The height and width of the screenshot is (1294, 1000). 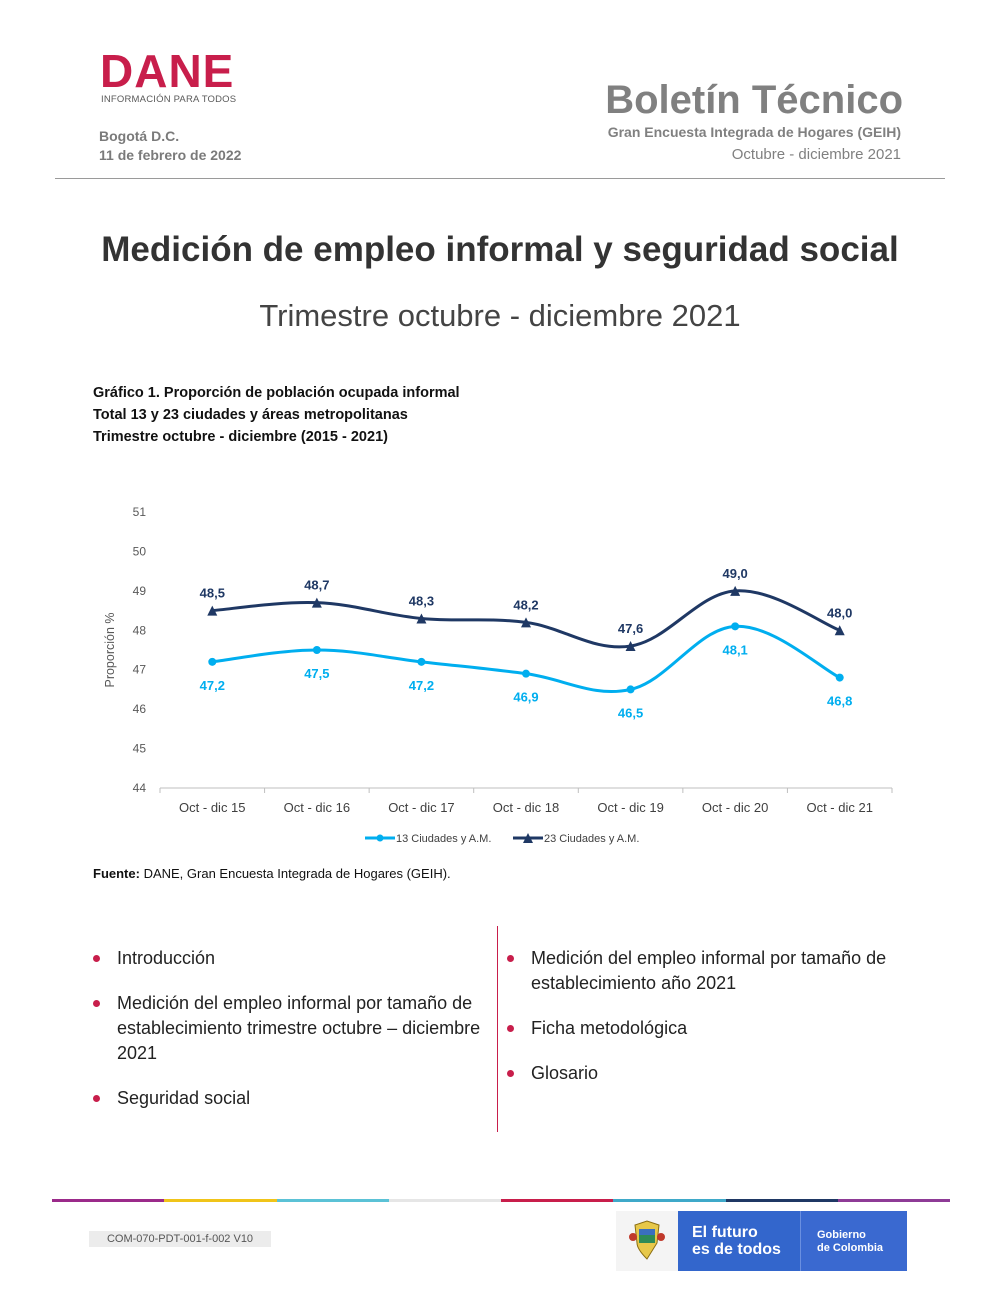 What do you see at coordinates (140, 591) in the screenshot?
I see `y-tick-label: 49` at bounding box center [140, 591].